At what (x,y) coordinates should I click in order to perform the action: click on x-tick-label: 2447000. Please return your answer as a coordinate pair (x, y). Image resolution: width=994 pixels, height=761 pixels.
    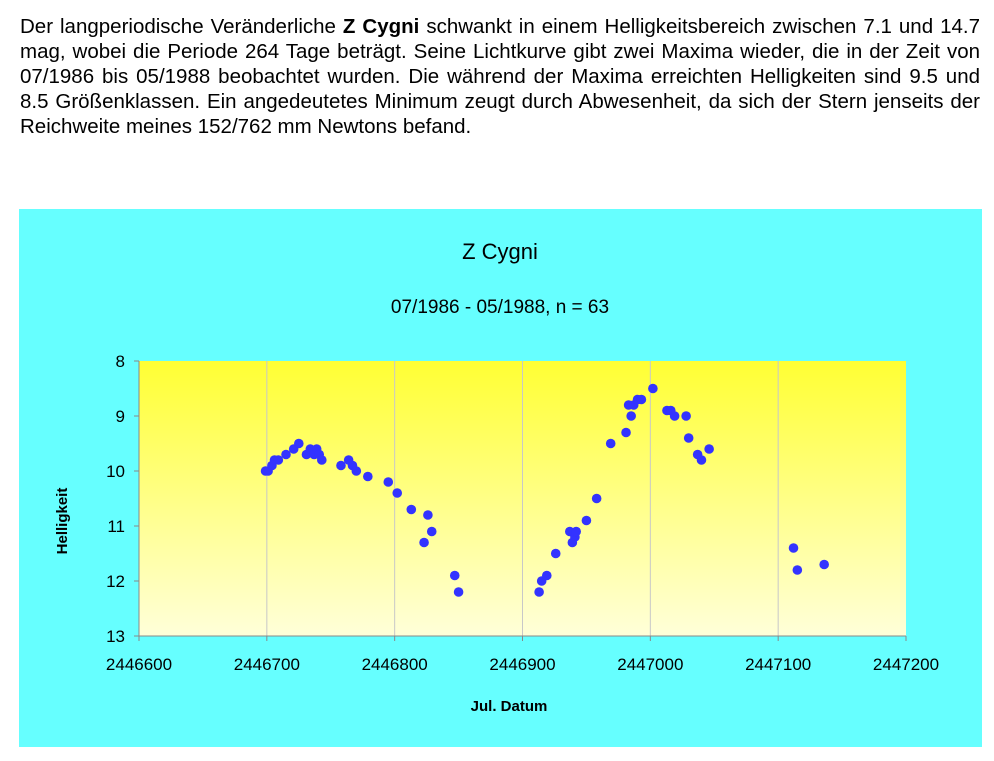
    Looking at the image, I should click on (650, 664).